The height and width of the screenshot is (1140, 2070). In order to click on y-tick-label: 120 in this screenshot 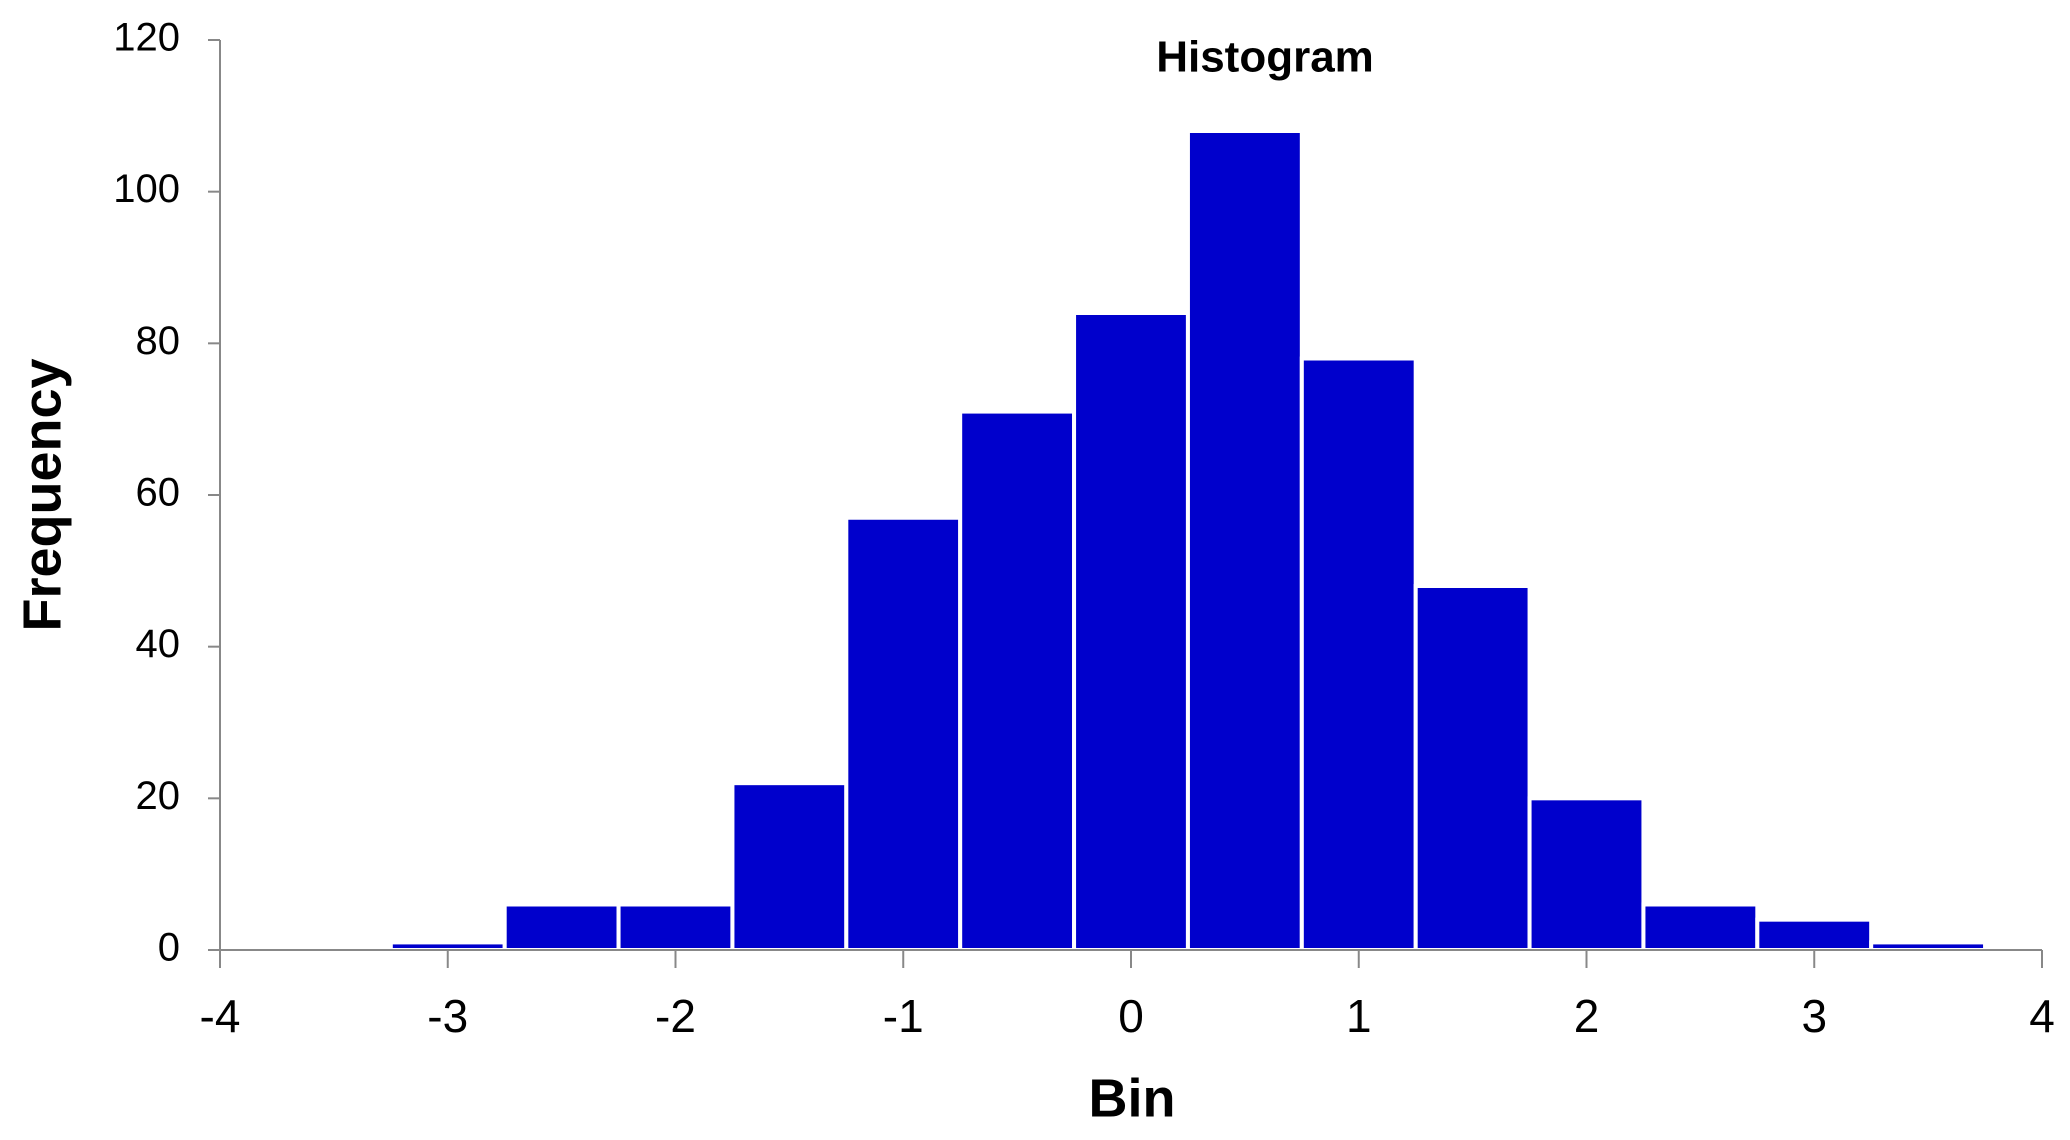, I will do `click(146, 38)`.